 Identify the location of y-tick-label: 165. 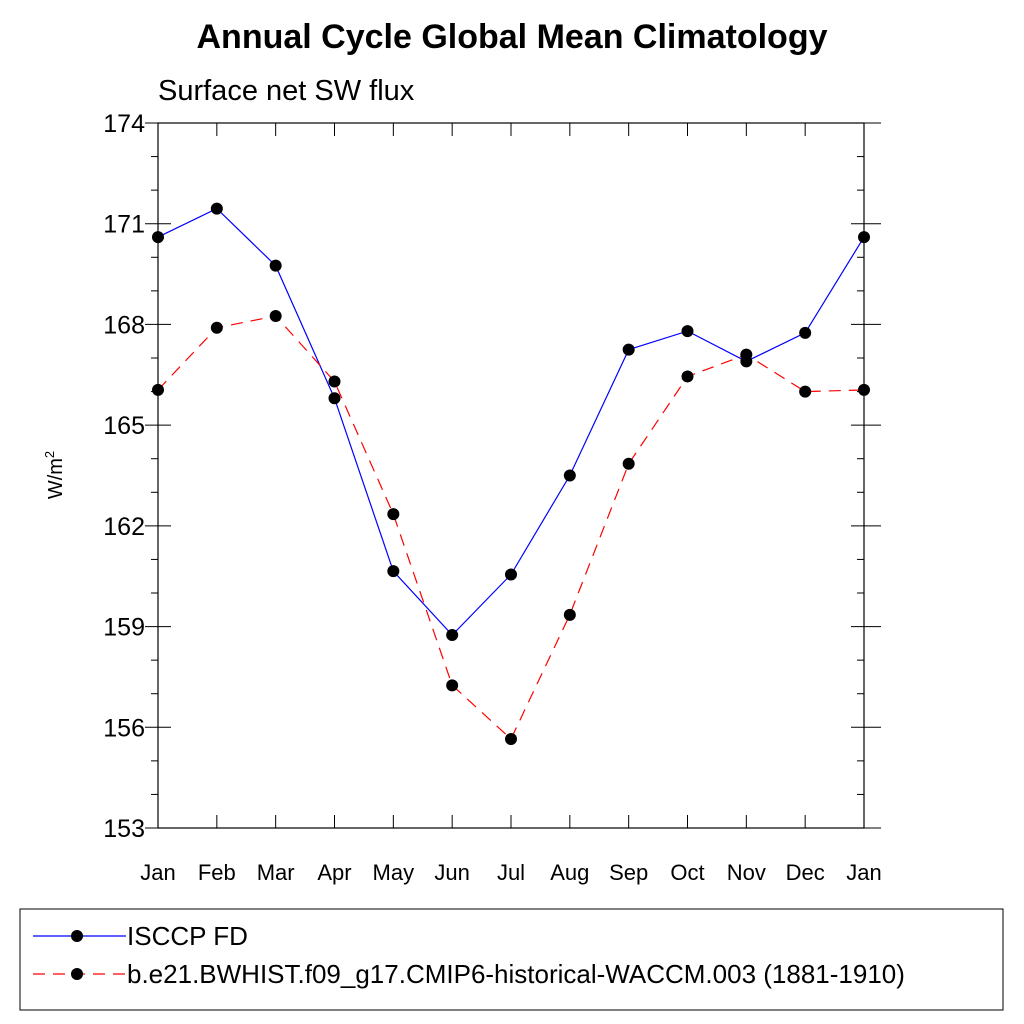
(124, 426).